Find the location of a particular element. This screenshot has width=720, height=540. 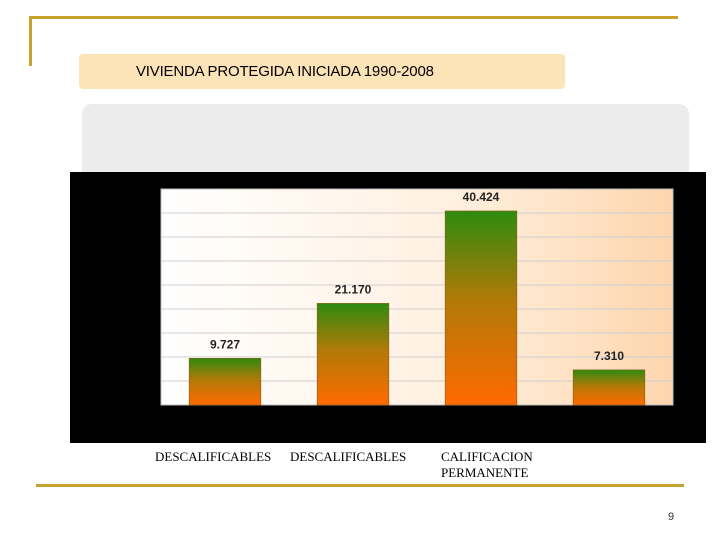

data-label: 7.310 is located at coordinates (609, 356).